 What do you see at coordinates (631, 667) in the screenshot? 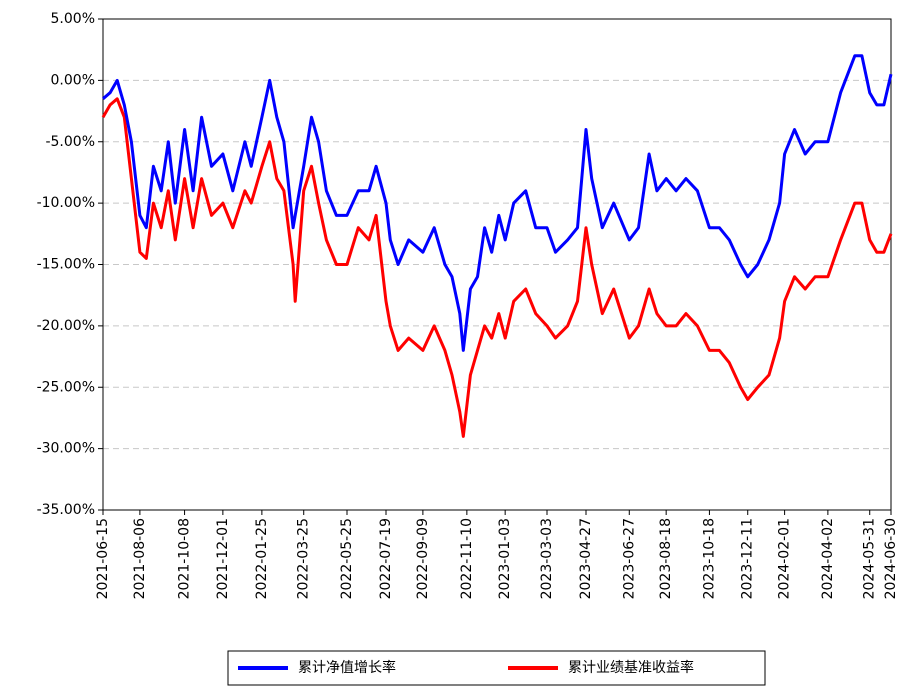
I see `legend-label: 累计业绩基准收益率` at bounding box center [631, 667].